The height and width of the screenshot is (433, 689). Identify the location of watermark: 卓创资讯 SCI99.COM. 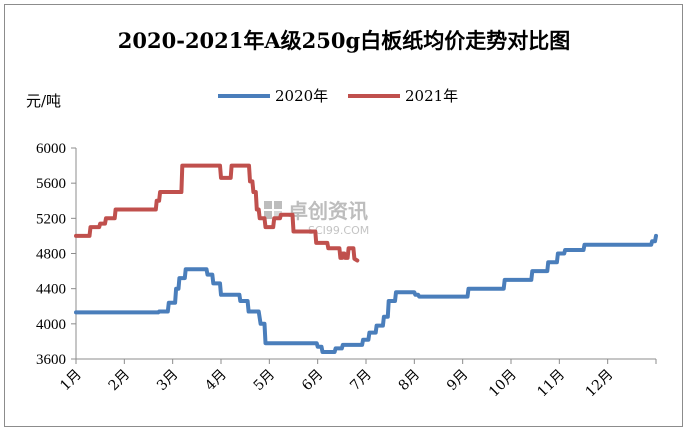
(316, 218).